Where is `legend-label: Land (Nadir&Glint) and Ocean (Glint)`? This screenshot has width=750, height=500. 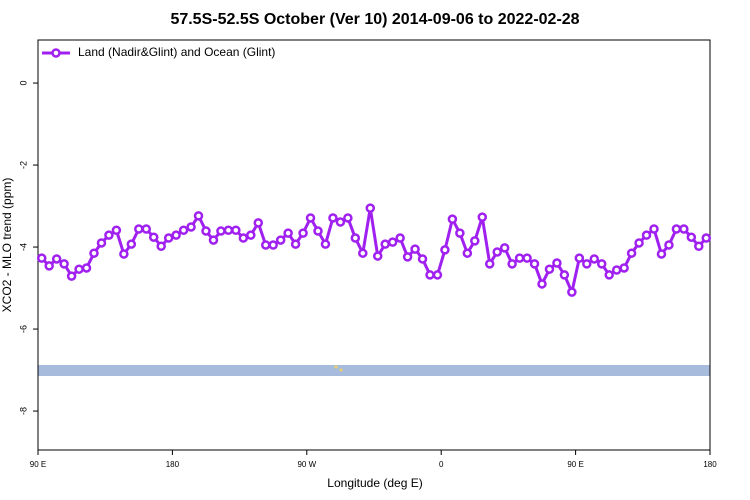 legend-label: Land (Nadir&Glint) and Ocean (Glint) is located at coordinates (176, 52).